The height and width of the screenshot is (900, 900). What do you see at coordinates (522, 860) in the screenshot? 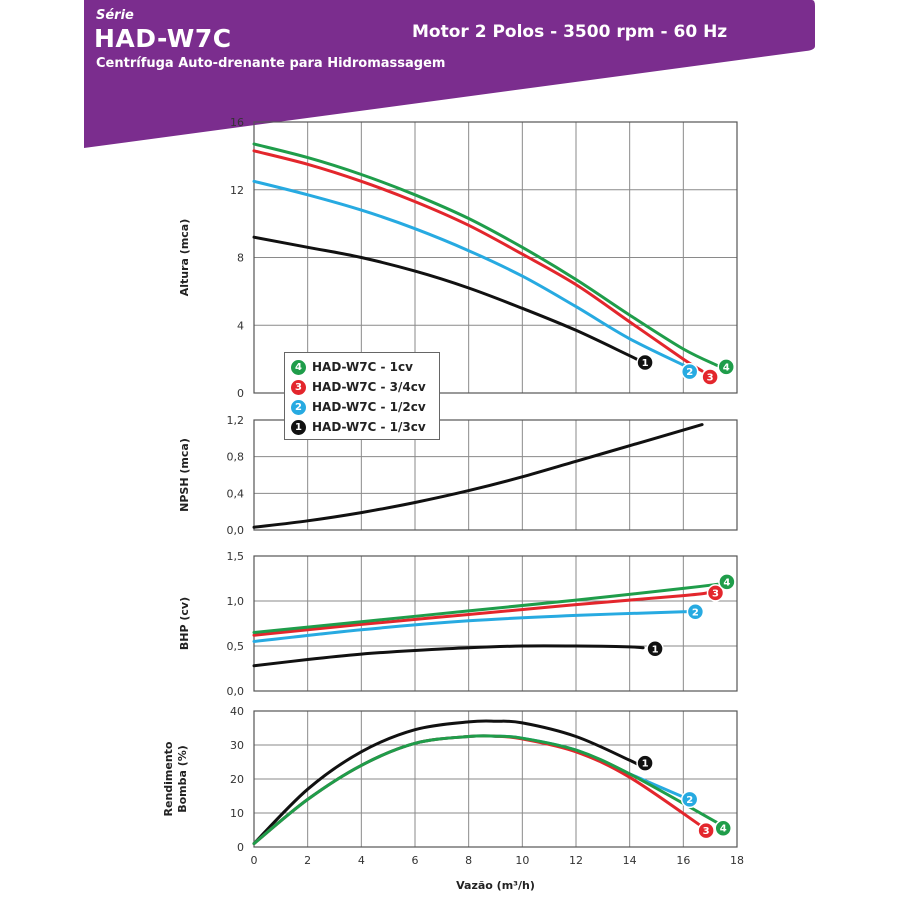
I see `x-tick-label: 10` at bounding box center [522, 860].